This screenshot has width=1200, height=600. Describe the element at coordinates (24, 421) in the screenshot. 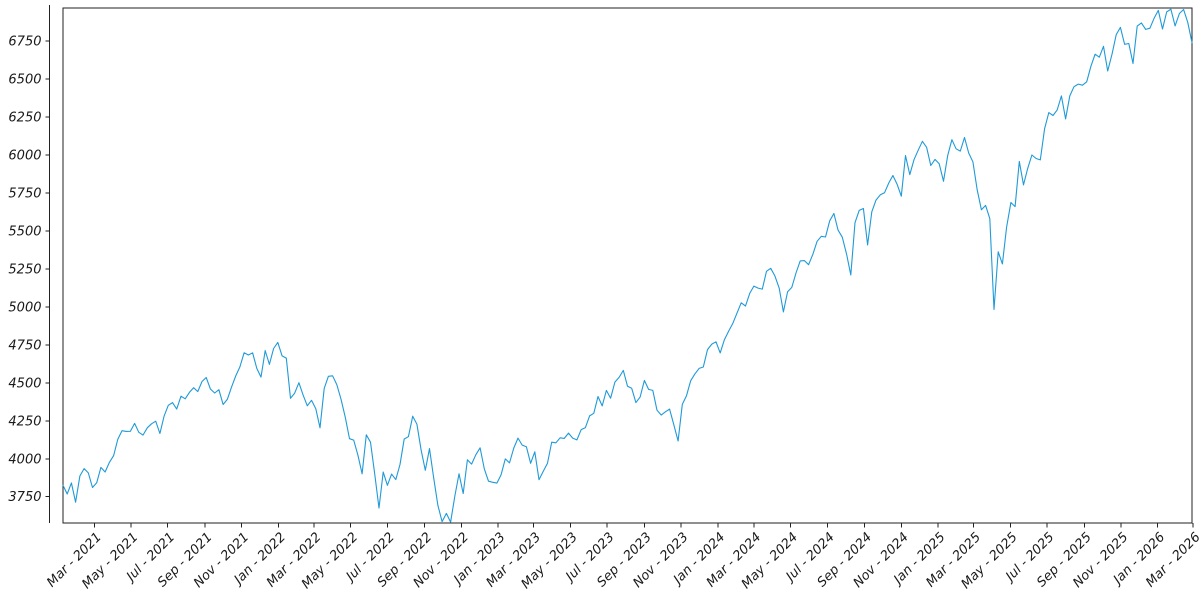

I see `y-tick-label: 4250` at that location.